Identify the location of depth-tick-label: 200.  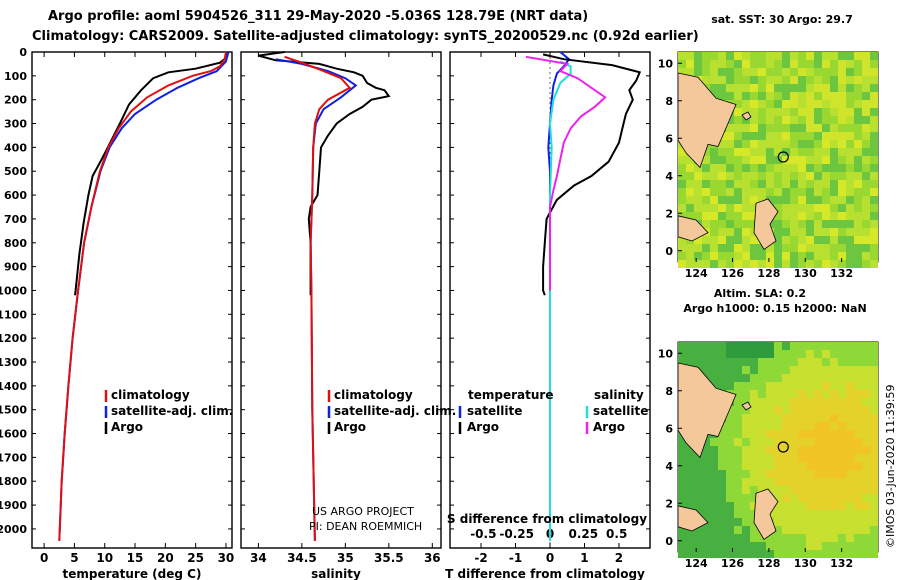
(15, 100).